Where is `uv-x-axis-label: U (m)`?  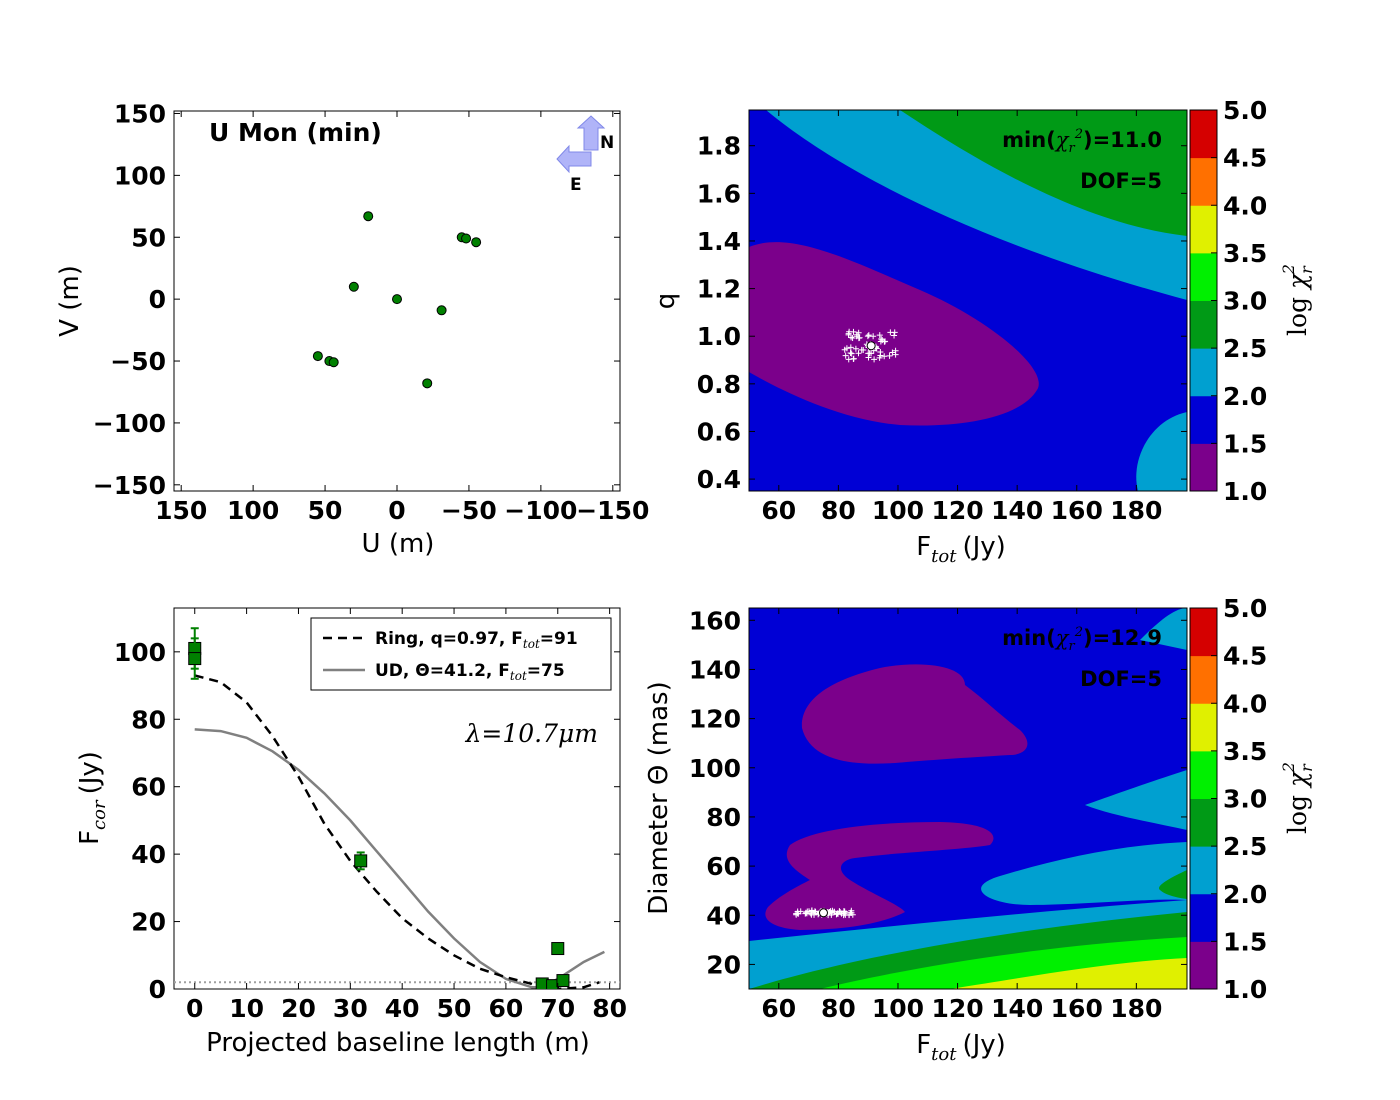
uv-x-axis-label: U (m) is located at coordinates (398, 544).